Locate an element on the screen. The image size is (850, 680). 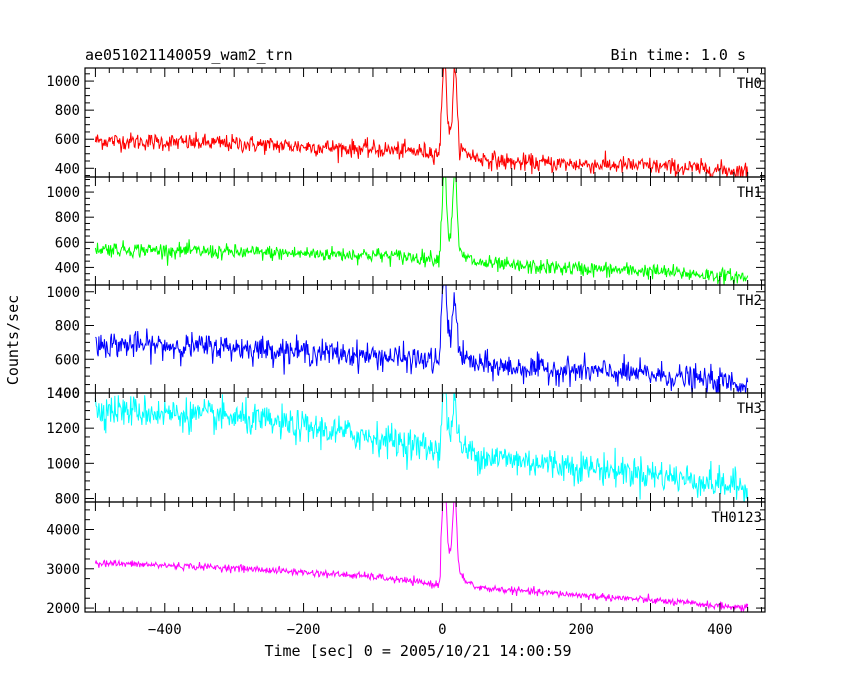
y-tick-label: 4000 is located at coordinates (63, 531).